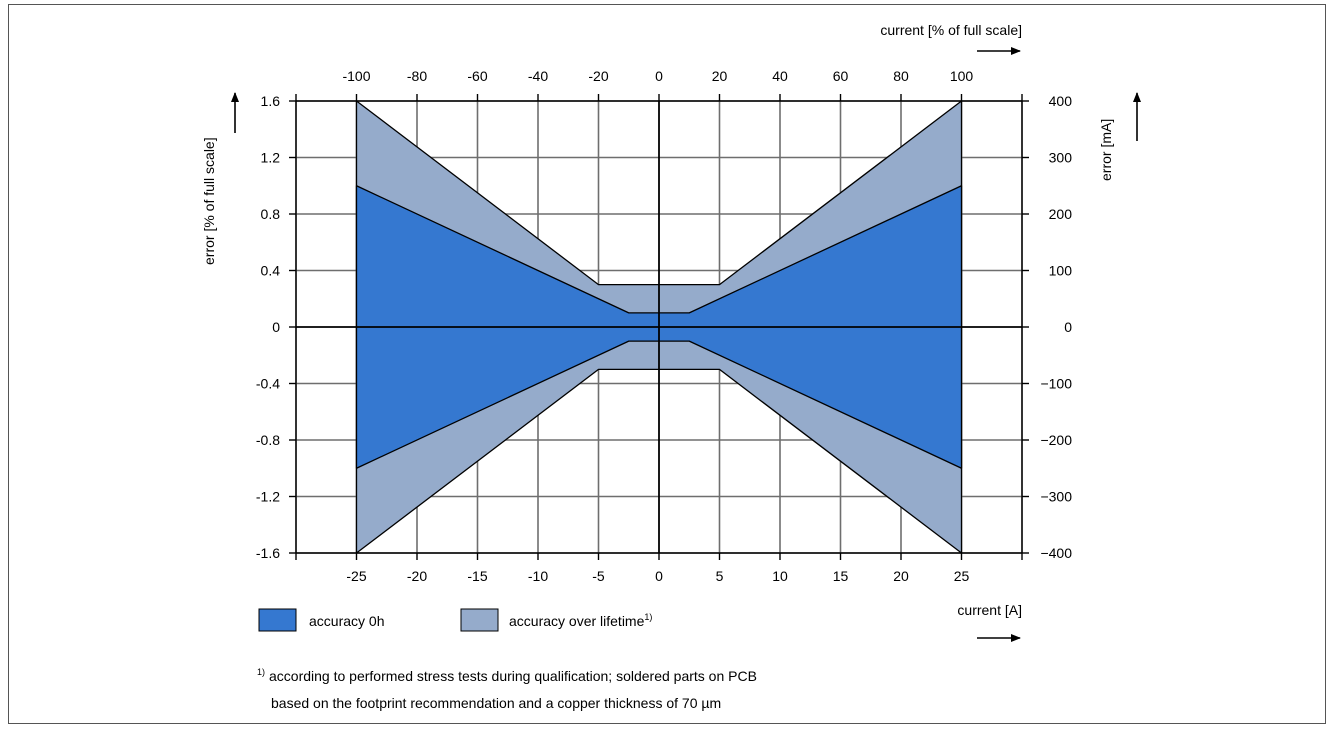 The height and width of the screenshot is (730, 1330). I want to click on x-bottom-tick-label: -25, so click(356, 576).